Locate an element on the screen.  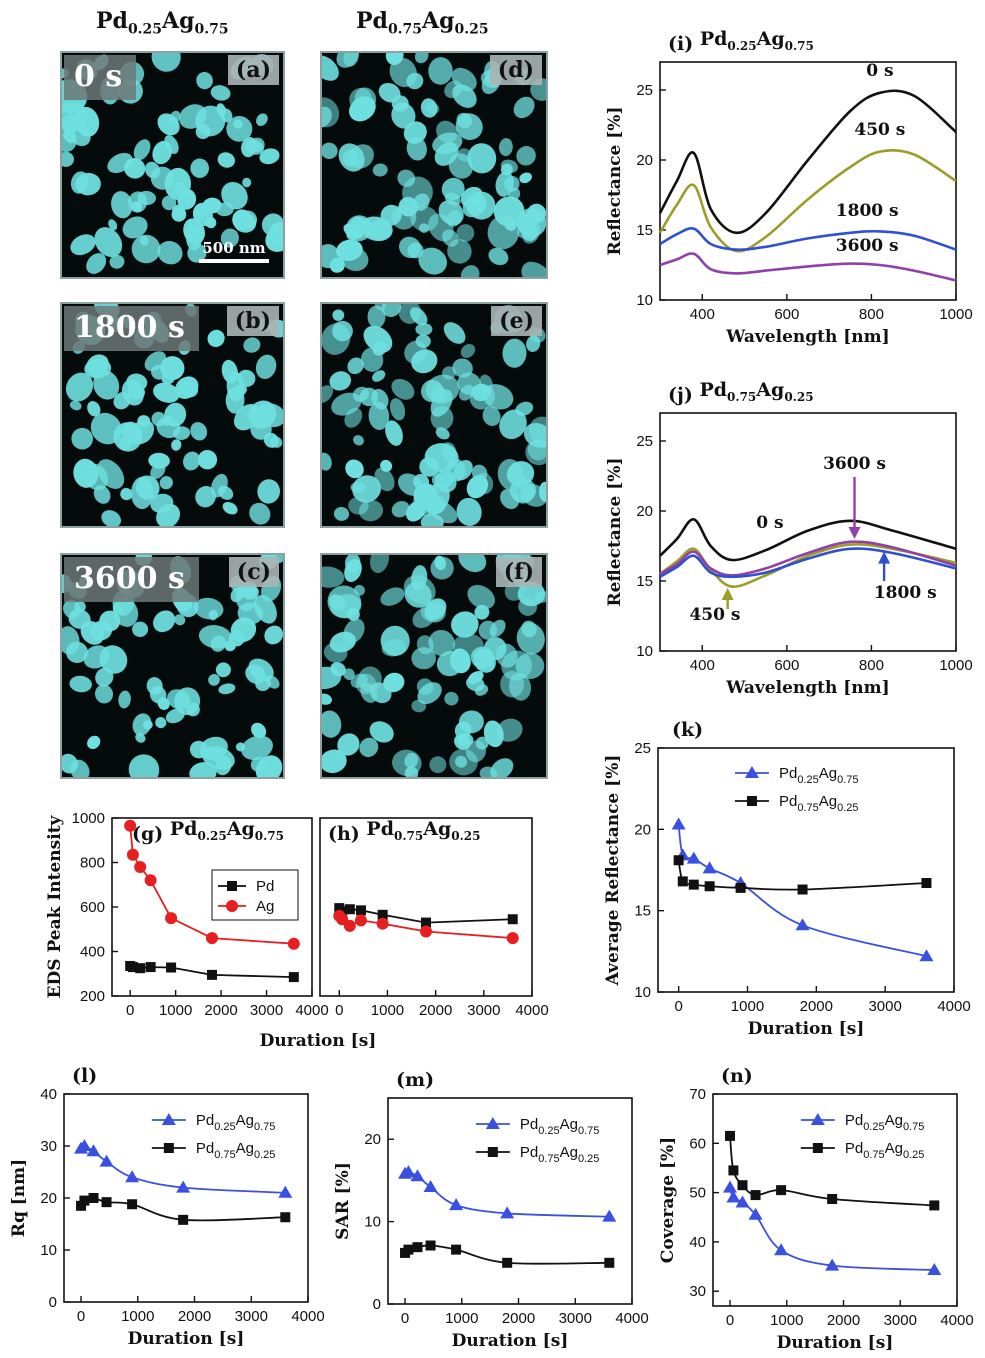
chart-title: (i) Pd0.25Ag0.75 is located at coordinates (741, 41).